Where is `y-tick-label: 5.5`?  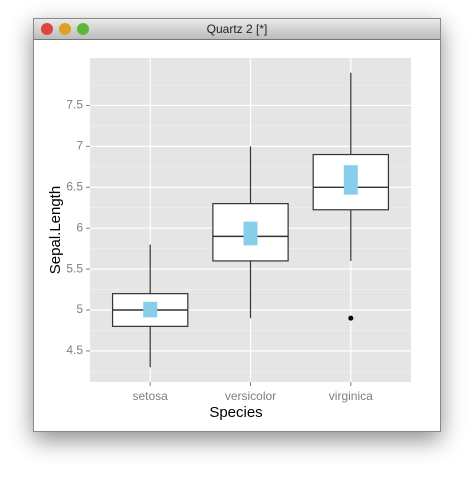 y-tick-label: 5.5 is located at coordinates (74, 268).